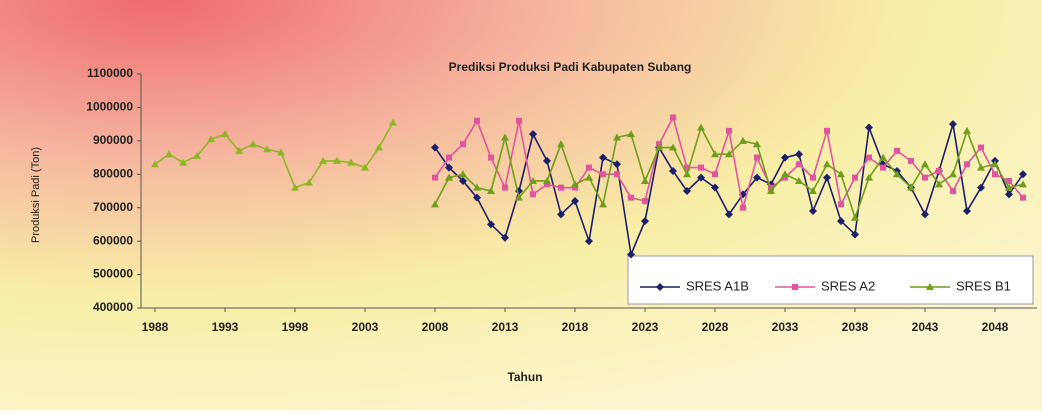  I want to click on x-tick-label: 2028, so click(715, 327).